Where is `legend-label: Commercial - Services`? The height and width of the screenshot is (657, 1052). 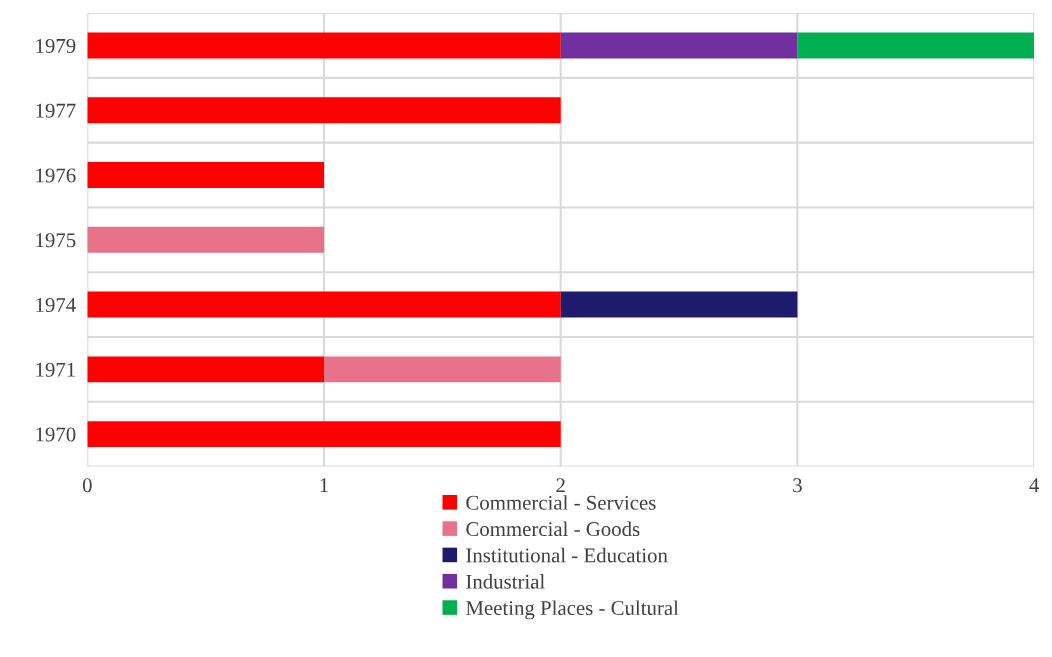
legend-label: Commercial - Services is located at coordinates (561, 502).